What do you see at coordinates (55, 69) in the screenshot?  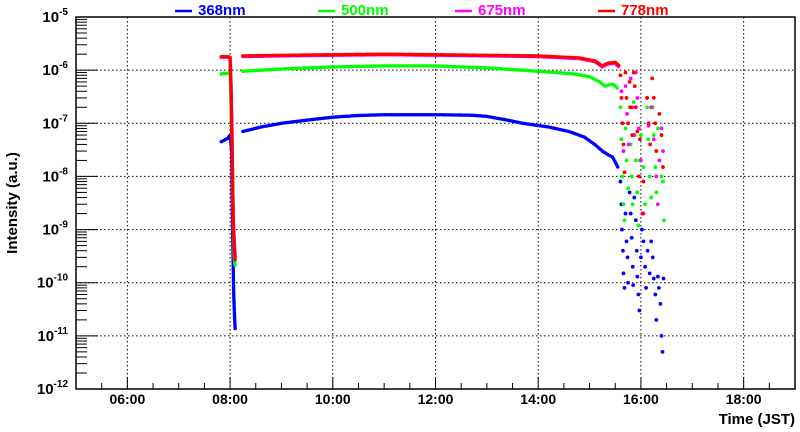 I see `y-tick-label: 10⁻⁶` at bounding box center [55, 69].